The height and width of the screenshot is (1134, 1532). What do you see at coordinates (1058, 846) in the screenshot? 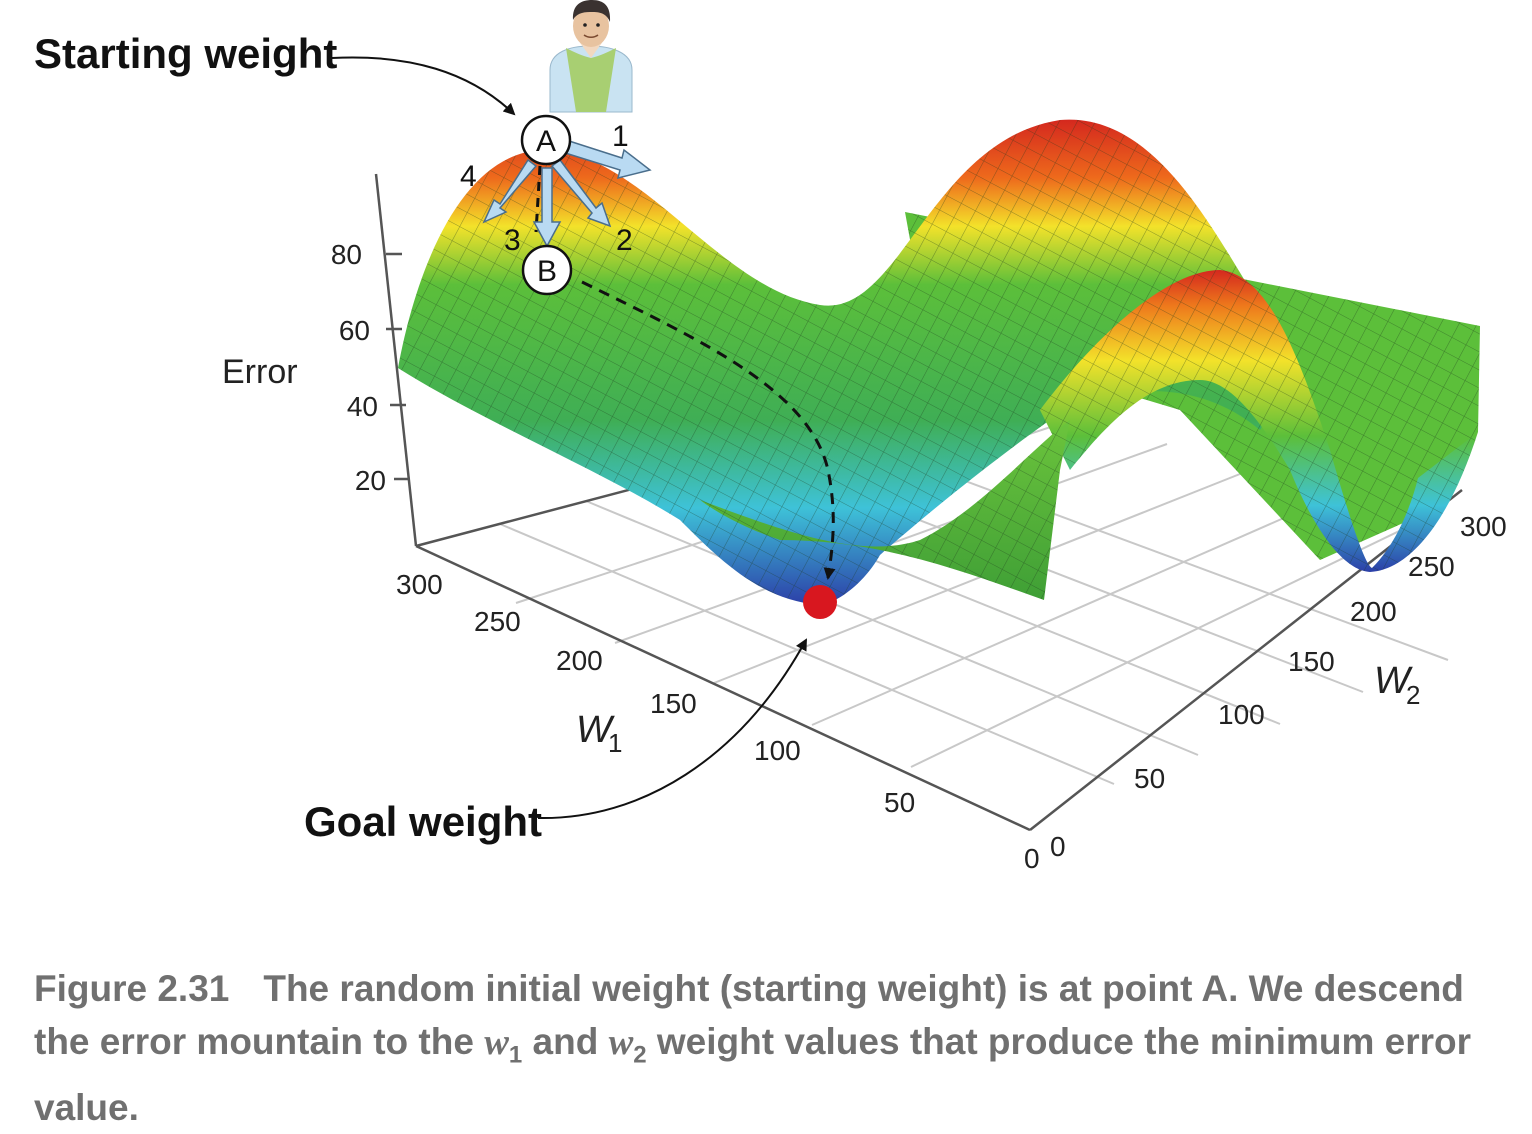
I see `w2-tick: 0` at bounding box center [1058, 846].